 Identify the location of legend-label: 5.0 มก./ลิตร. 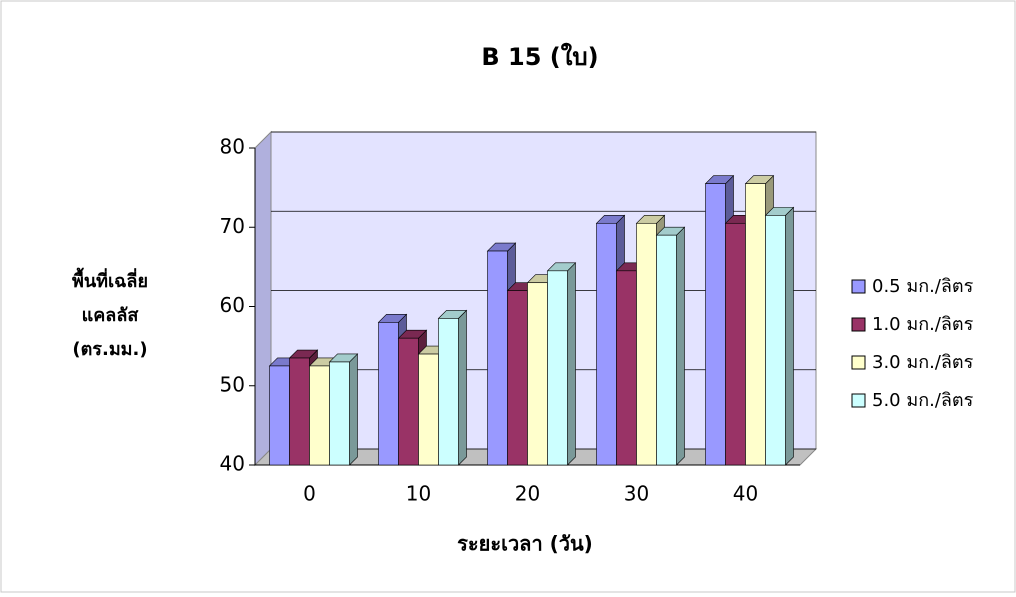
(923, 400).